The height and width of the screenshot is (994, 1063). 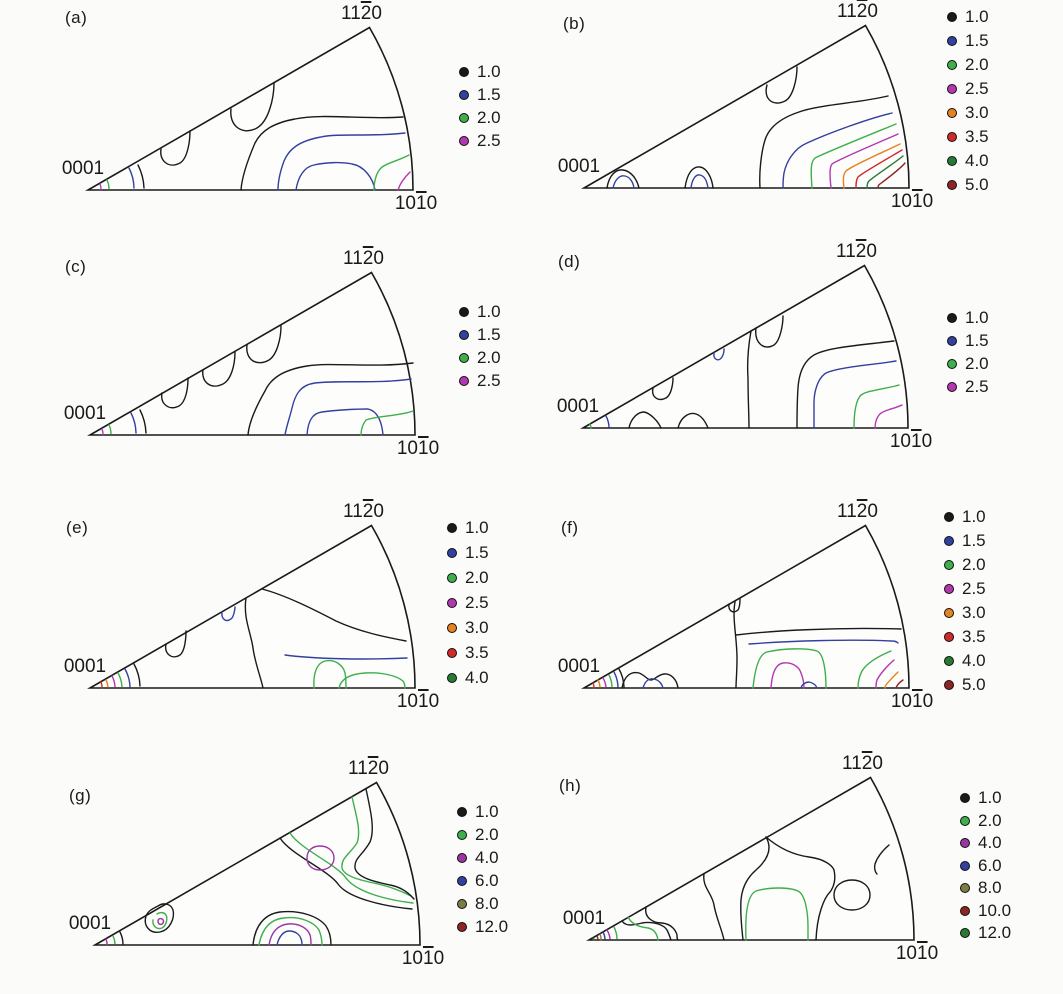 I want to click on ipf-wedge-h, so click(x=750, y=858).